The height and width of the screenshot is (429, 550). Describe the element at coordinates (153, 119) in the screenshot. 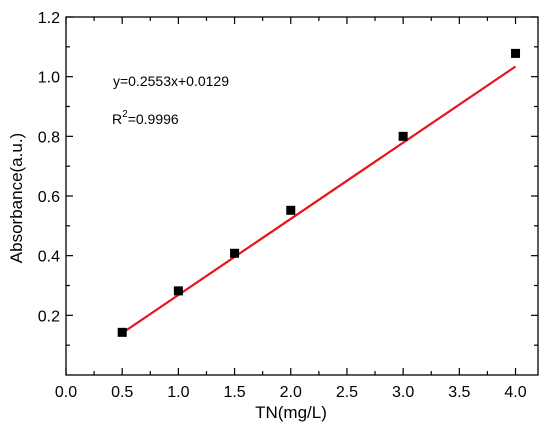

I see `r2-value: =0.9996` at that location.